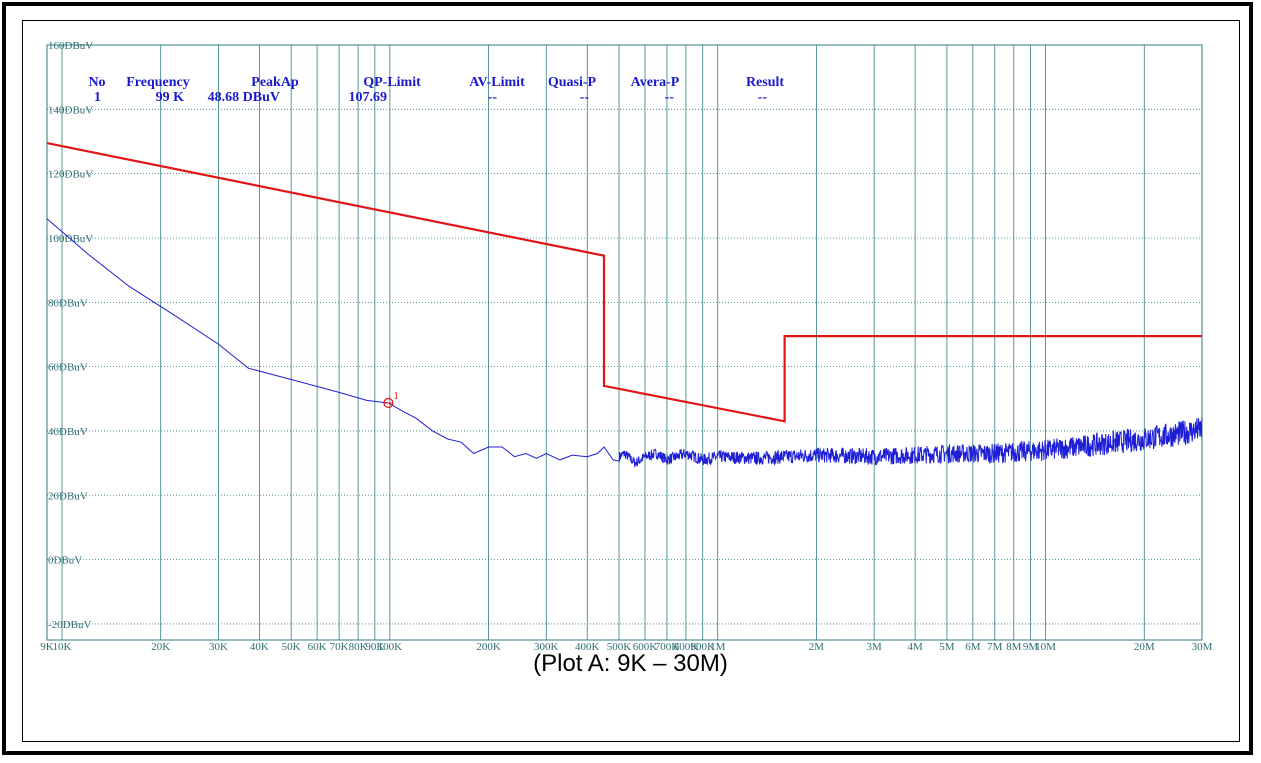  Describe the element at coordinates (62, 647) in the screenshot. I see `x-tick-label: 10K` at that location.